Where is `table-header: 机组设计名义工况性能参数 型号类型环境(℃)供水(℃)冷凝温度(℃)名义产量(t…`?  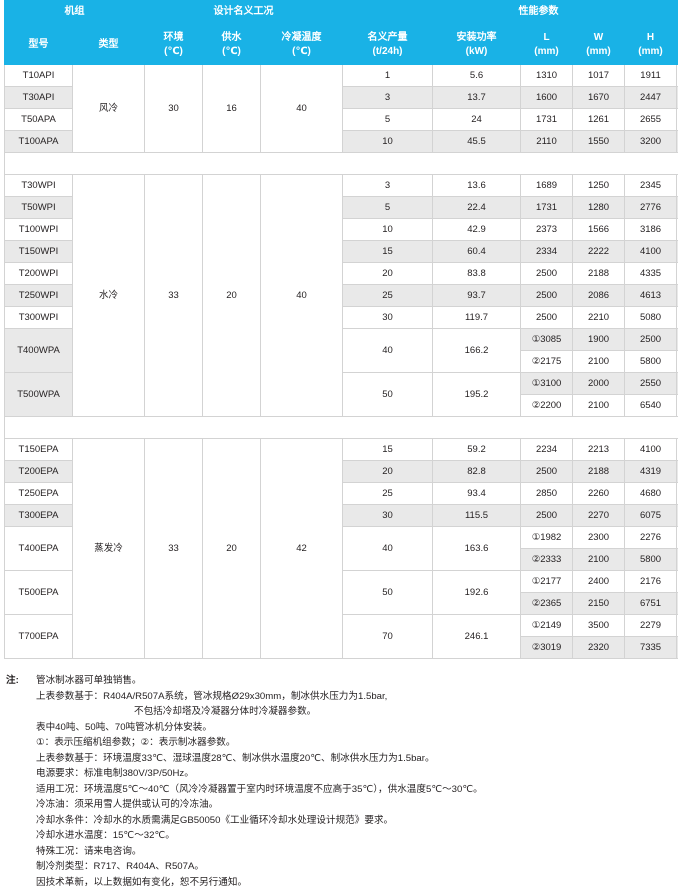
table-header: 机组设计名义工况性能参数 型号类型环境(℃)供水(℃)冷凝温度(℃)名义产量(t… is located at coordinates (341, 33).